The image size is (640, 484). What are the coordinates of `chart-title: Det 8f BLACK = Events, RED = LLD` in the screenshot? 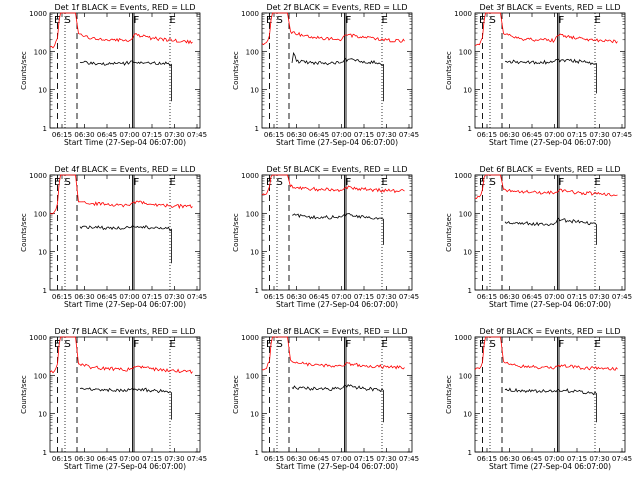 It's located at (336, 331).